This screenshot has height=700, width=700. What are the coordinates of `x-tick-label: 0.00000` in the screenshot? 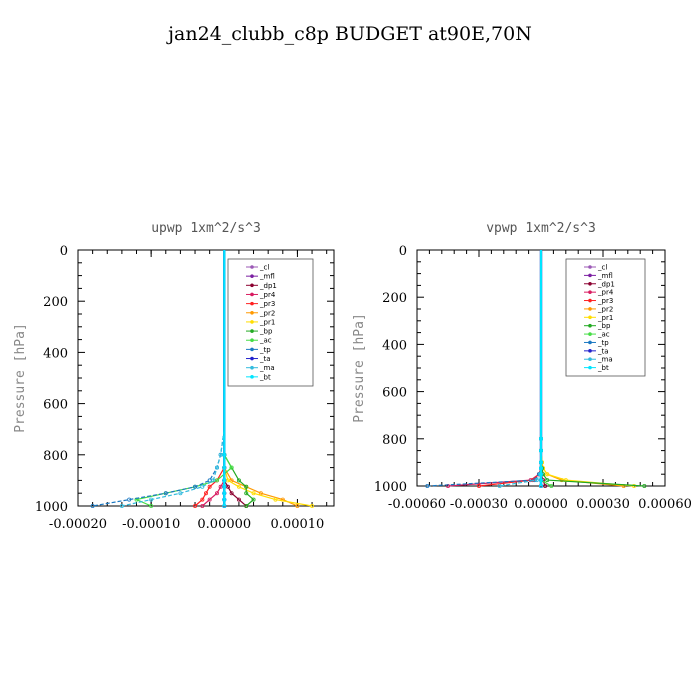 It's located at (224, 524).